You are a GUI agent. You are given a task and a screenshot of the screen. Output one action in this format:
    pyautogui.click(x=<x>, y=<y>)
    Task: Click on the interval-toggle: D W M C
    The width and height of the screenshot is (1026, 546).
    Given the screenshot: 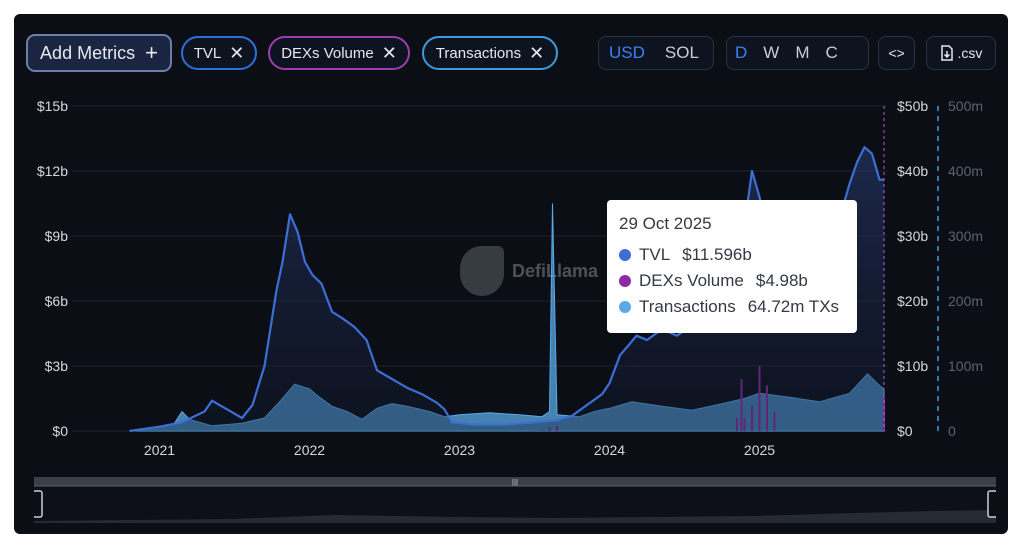 What is the action you would take?
    pyautogui.click(x=797, y=53)
    